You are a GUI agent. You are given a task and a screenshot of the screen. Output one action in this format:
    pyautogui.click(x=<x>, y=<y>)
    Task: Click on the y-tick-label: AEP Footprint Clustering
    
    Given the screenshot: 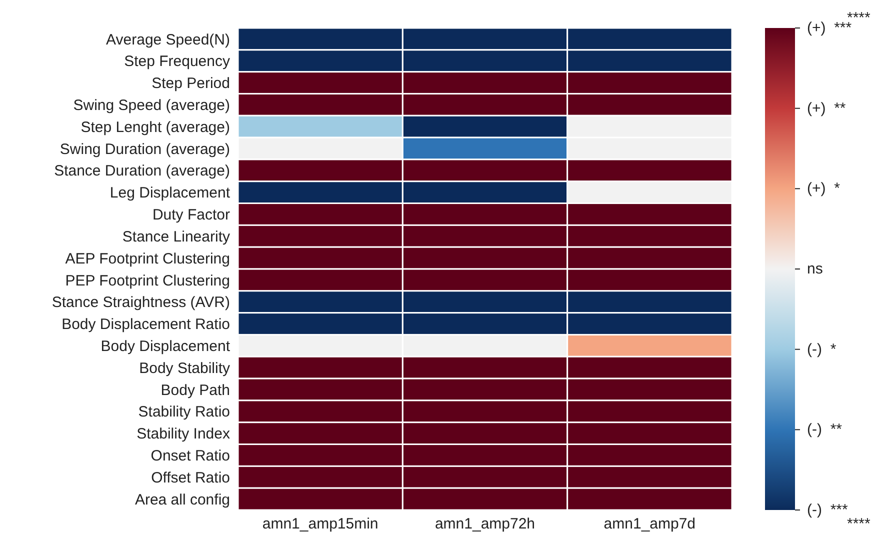 What is the action you would take?
    pyautogui.click(x=147, y=259)
    